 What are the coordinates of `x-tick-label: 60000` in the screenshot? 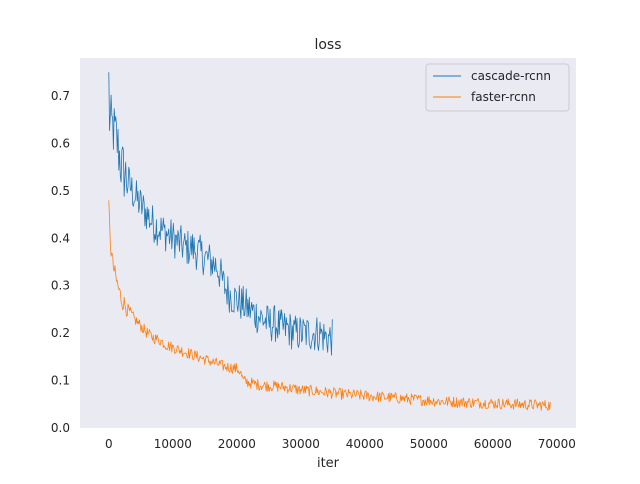 It's located at (493, 444).